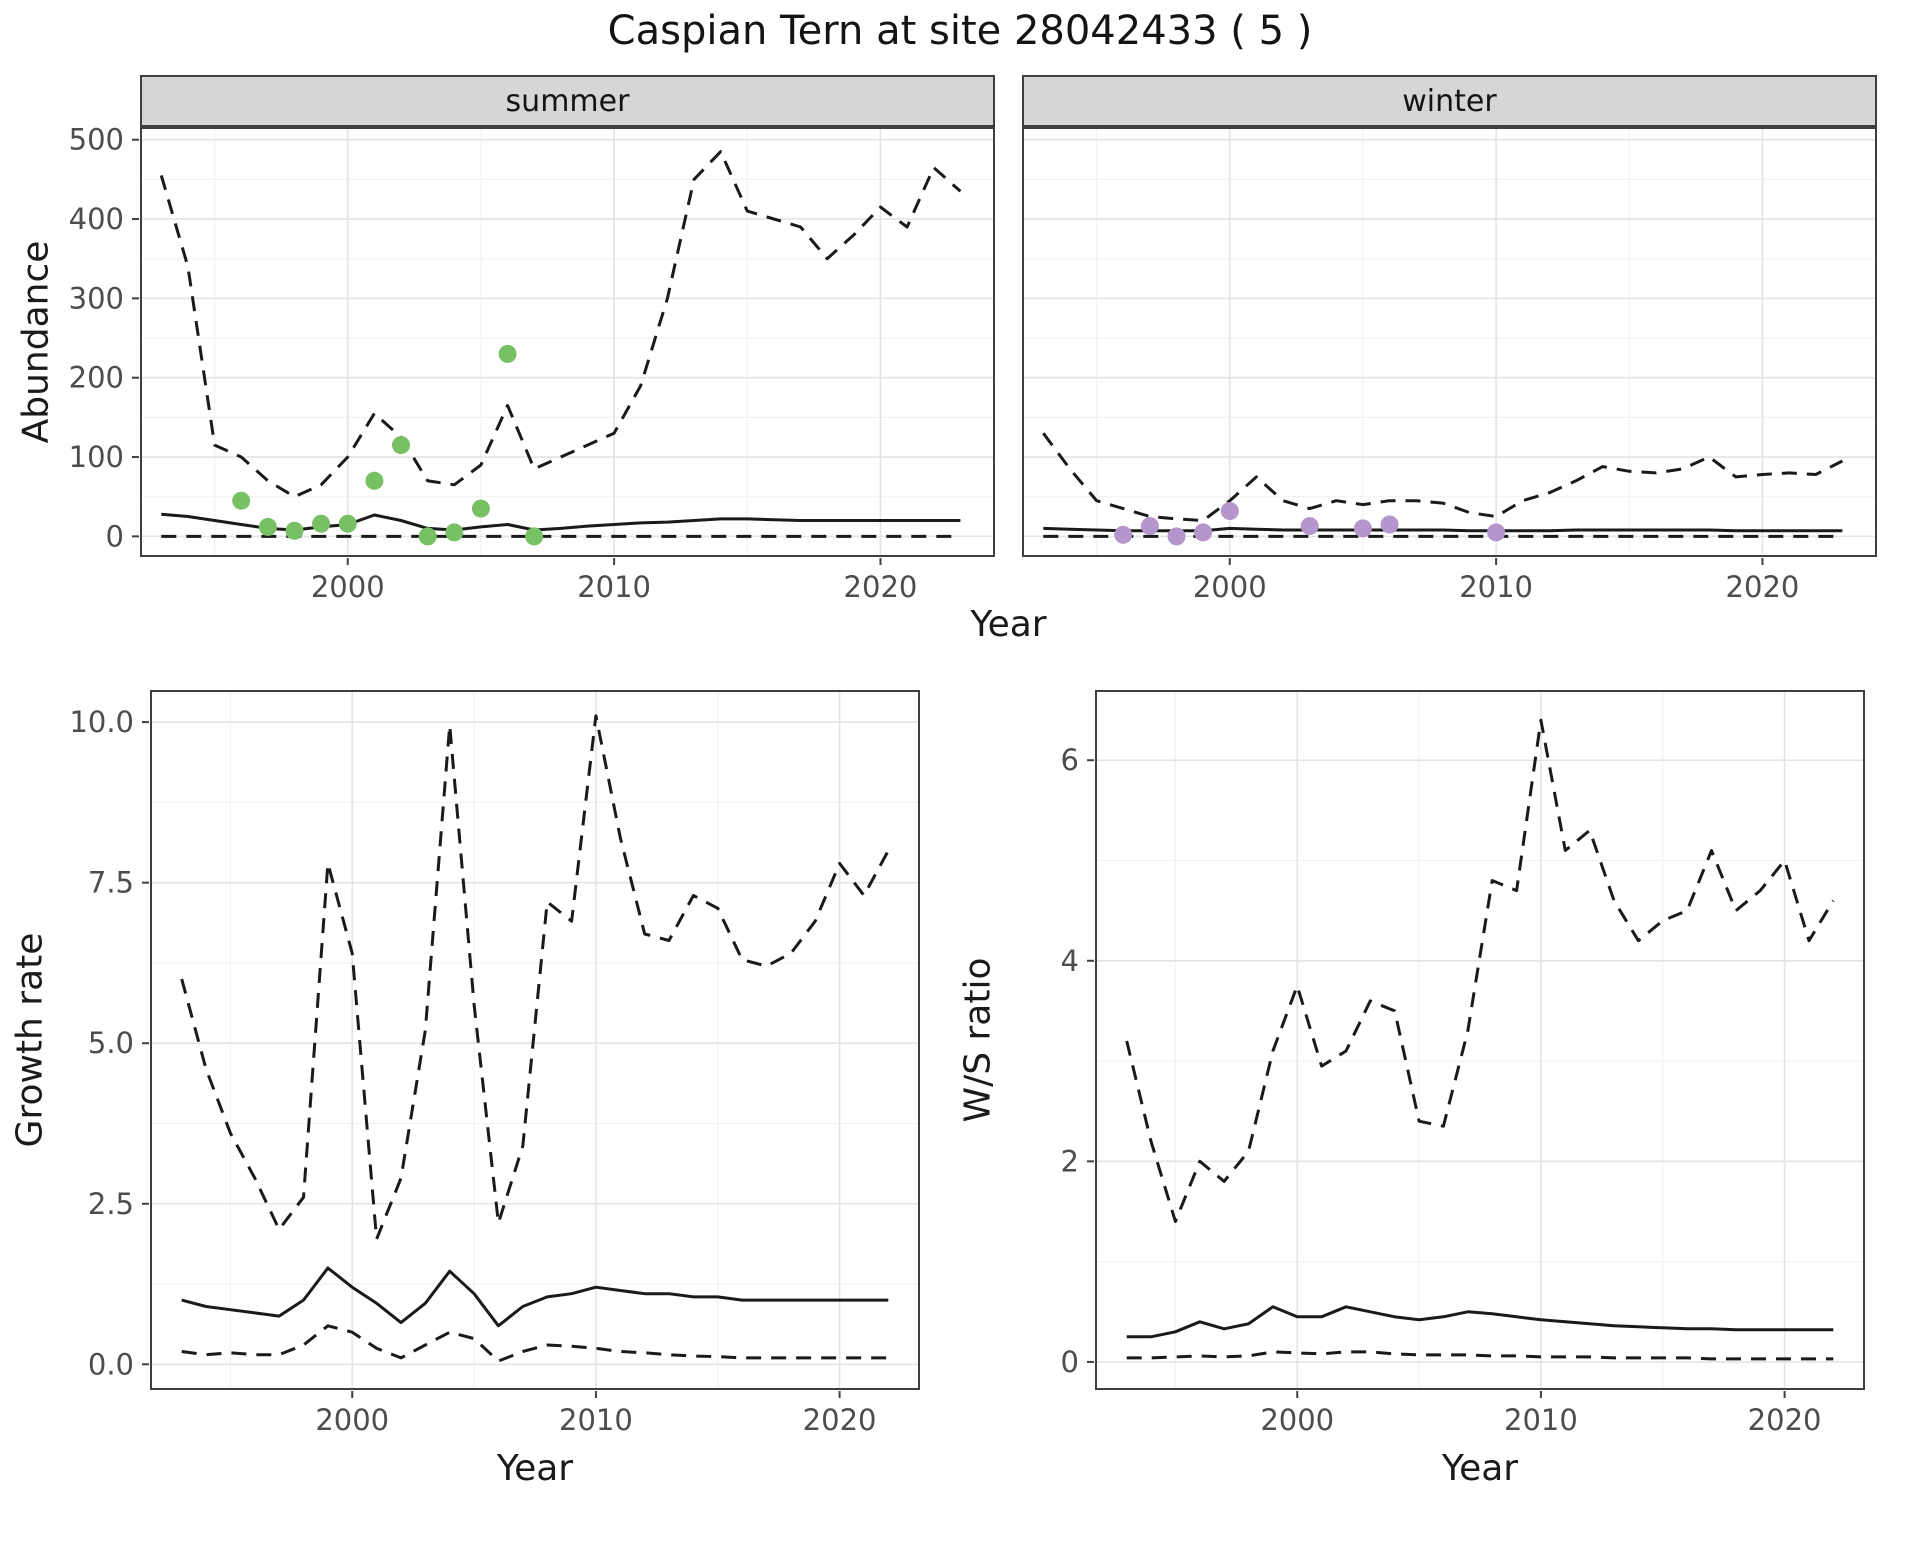 The width and height of the screenshot is (1920, 1560). I want to click on growth-rate-x-axis-title: Year, so click(535, 1468).